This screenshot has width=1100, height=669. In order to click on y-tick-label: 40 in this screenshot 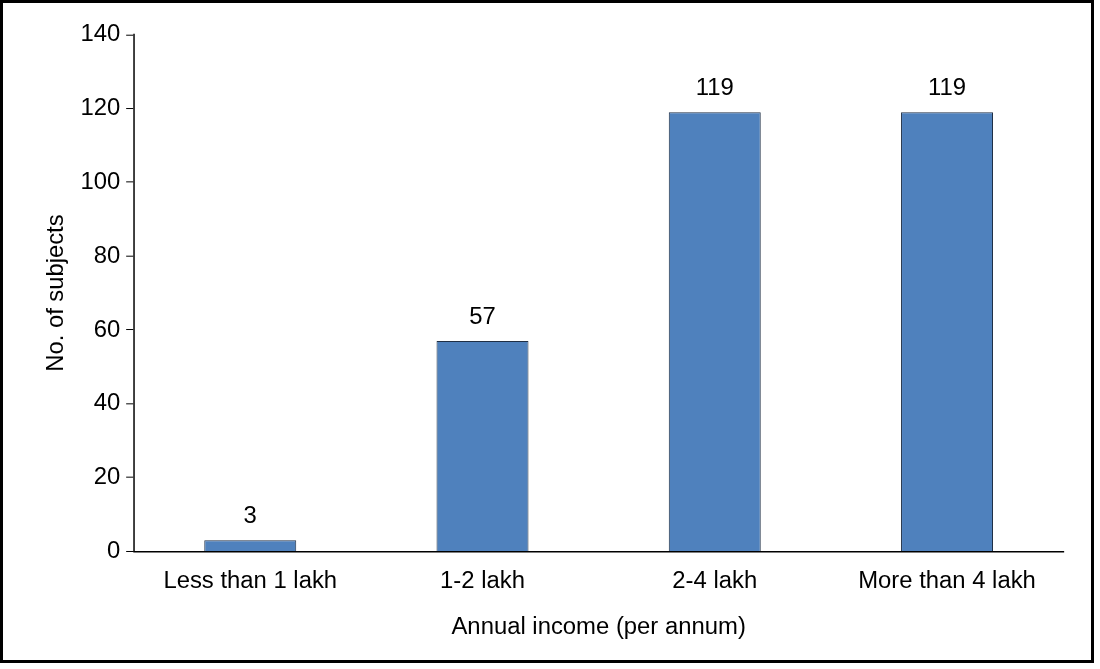, I will do `click(107, 402)`.